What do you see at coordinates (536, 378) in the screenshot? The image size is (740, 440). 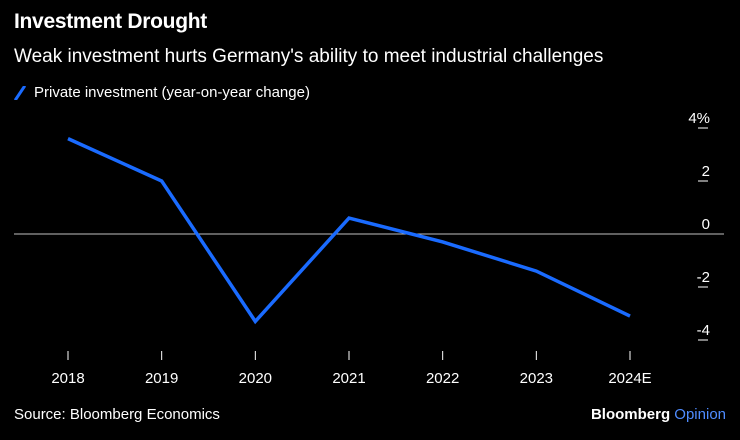 I see `x-tick-label: 2023` at bounding box center [536, 378].